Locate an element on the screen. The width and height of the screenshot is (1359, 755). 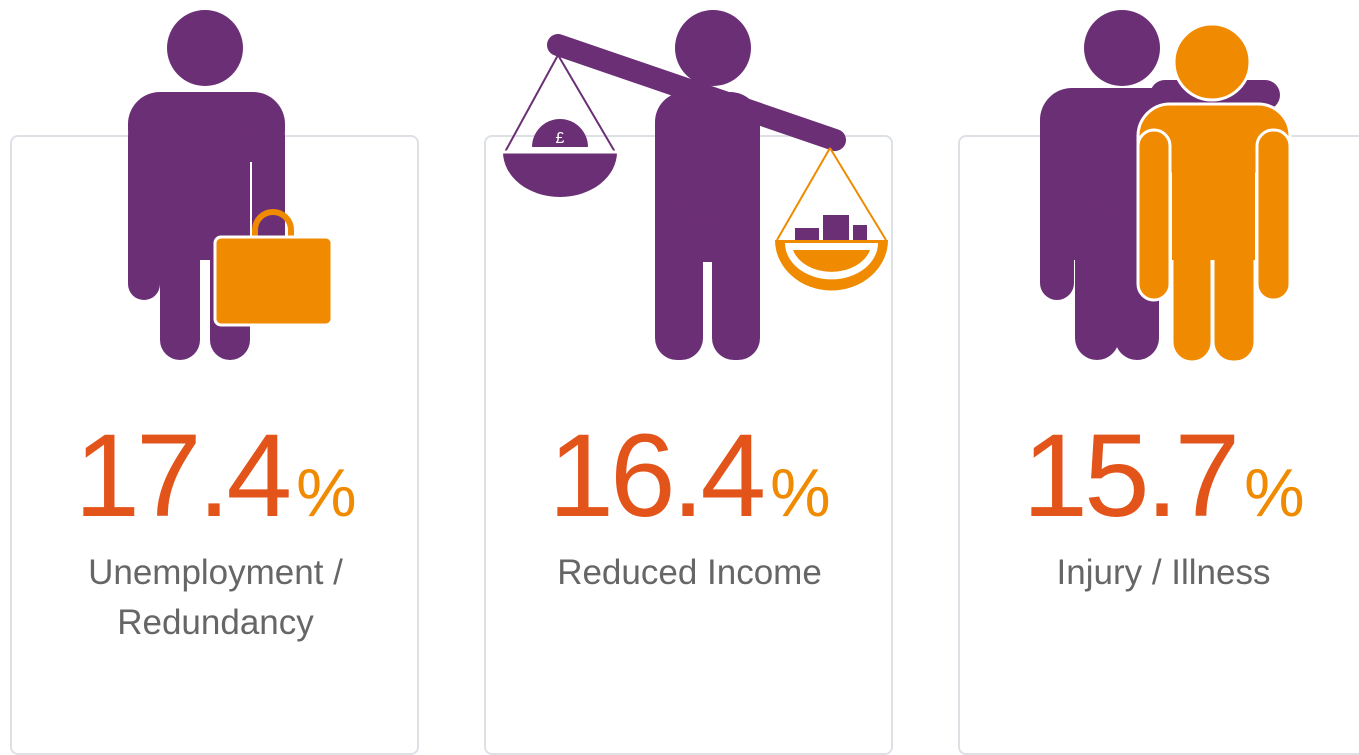
stat-value: 17.4 is located at coordinates (183, 476).